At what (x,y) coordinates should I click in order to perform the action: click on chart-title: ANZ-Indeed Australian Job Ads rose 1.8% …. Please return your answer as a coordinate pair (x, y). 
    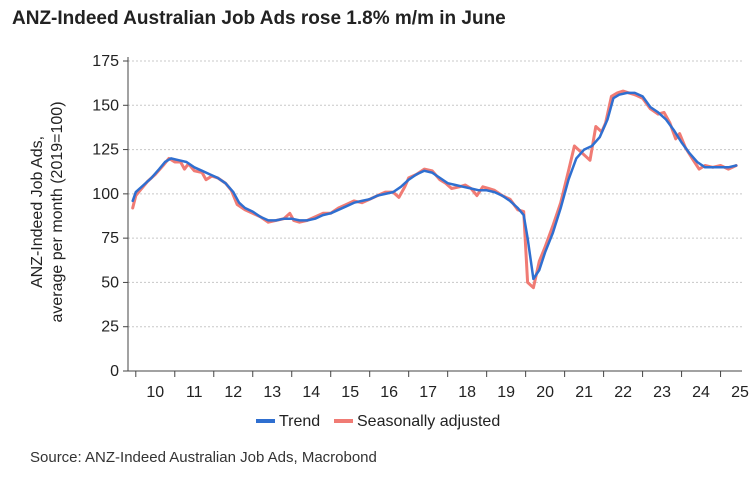
    Looking at the image, I should click on (259, 18).